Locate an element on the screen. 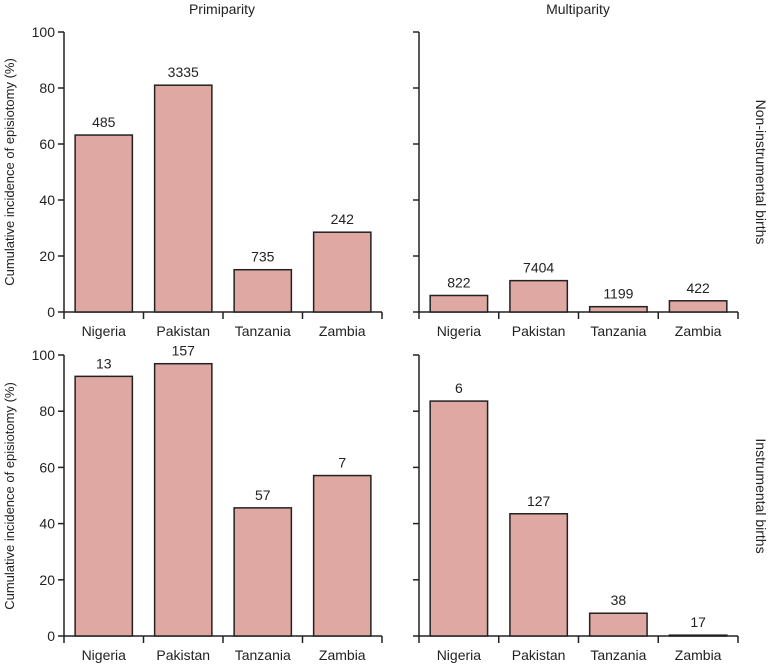 This screenshot has height=668, width=768. data-label: 735 is located at coordinates (263, 257).